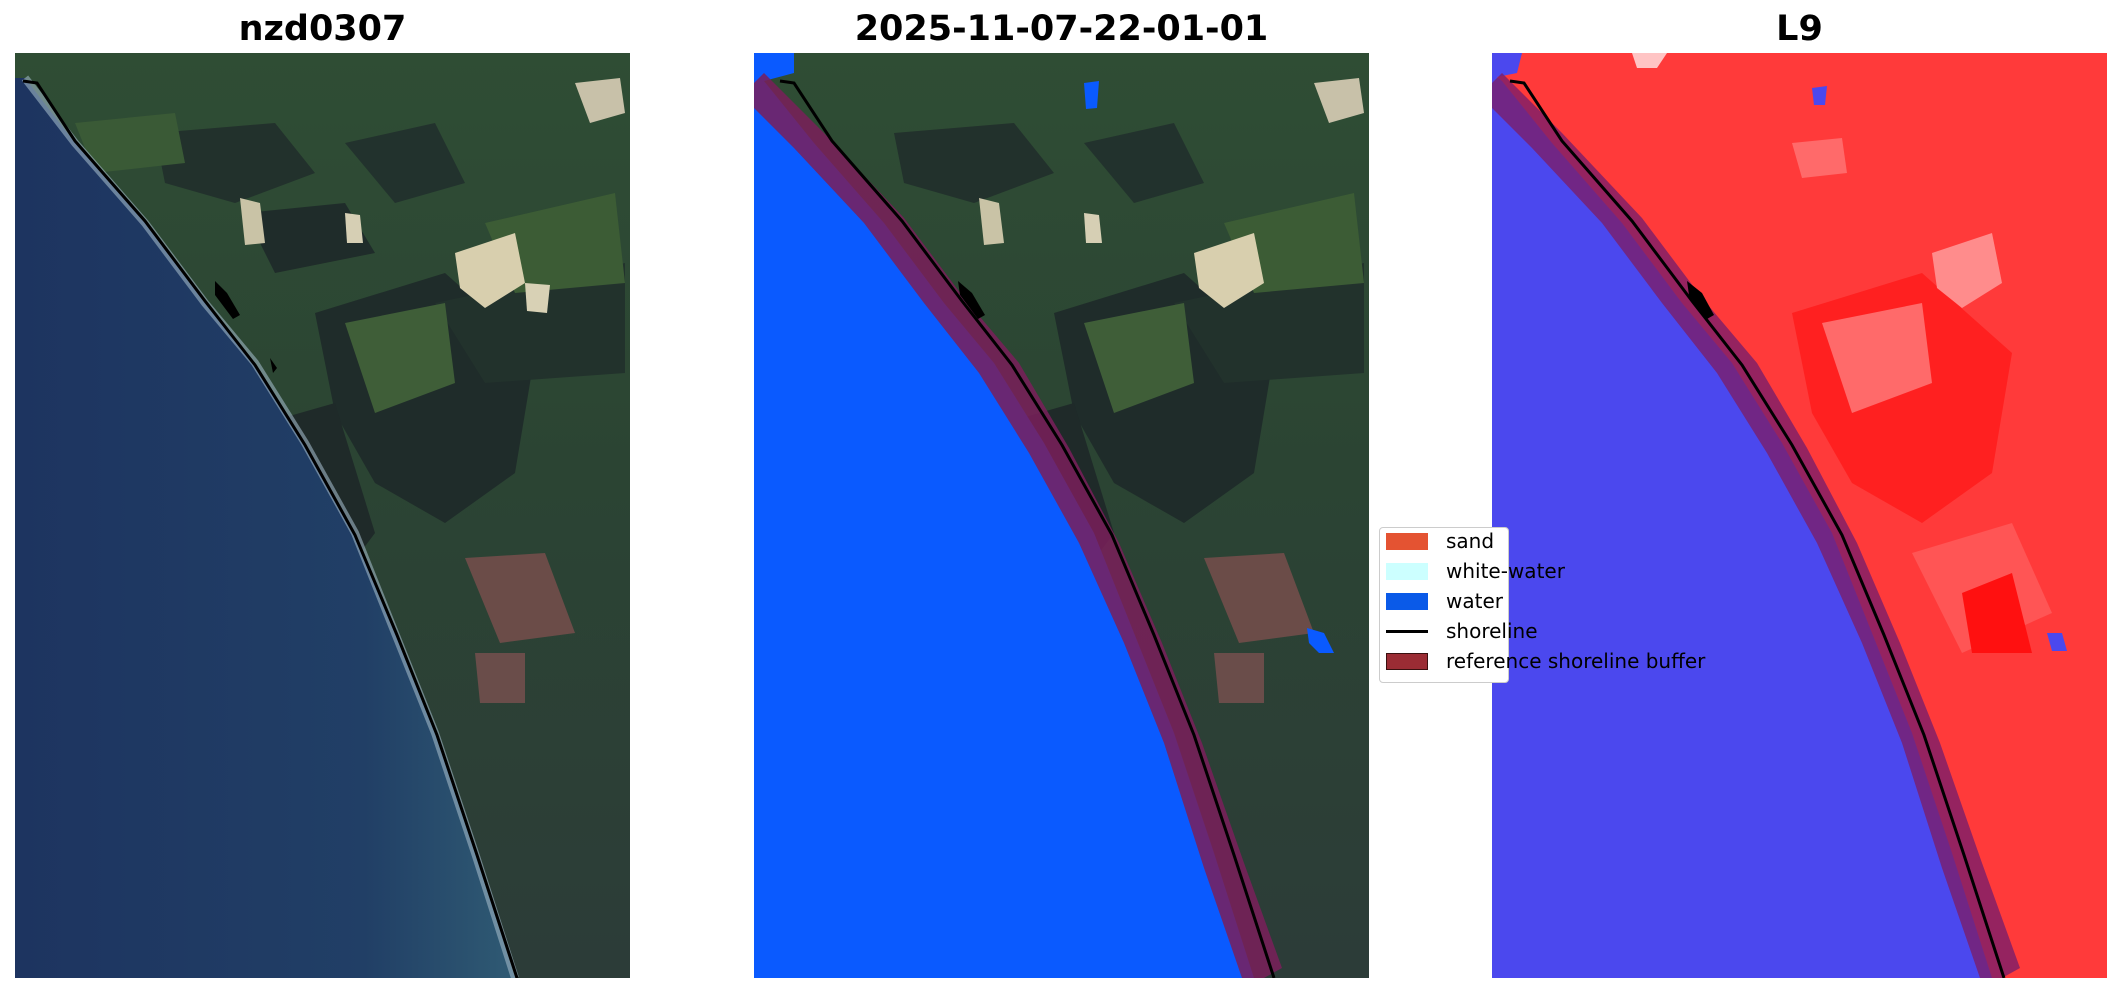  What do you see at coordinates (1407, 541) in the screenshot?
I see `sand-swatch` at bounding box center [1407, 541].